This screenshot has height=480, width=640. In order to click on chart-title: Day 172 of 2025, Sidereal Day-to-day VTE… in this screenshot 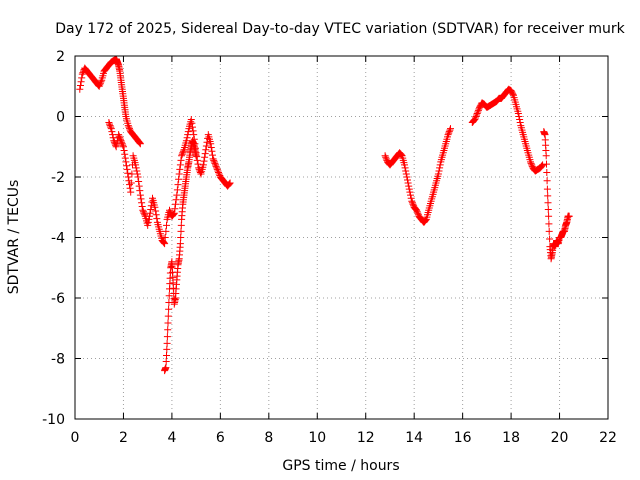, I will do `click(340, 29)`.